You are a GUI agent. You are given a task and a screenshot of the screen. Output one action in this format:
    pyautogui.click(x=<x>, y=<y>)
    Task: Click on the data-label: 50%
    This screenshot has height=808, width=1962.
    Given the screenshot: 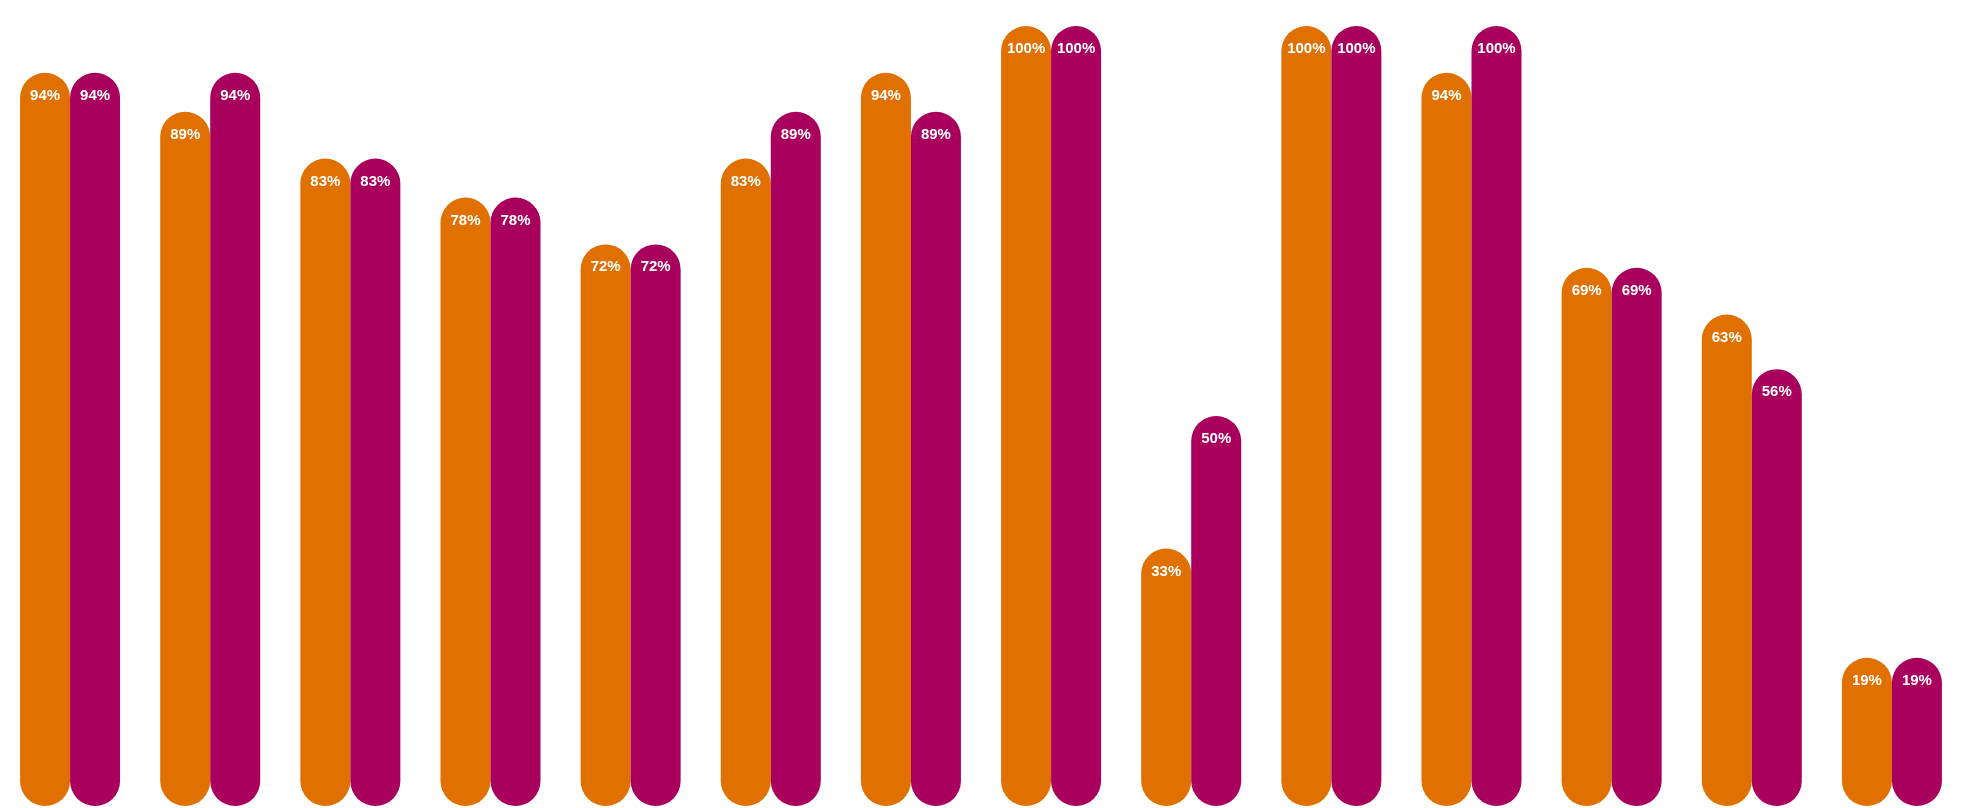 What is the action you would take?
    pyautogui.click(x=1216, y=437)
    